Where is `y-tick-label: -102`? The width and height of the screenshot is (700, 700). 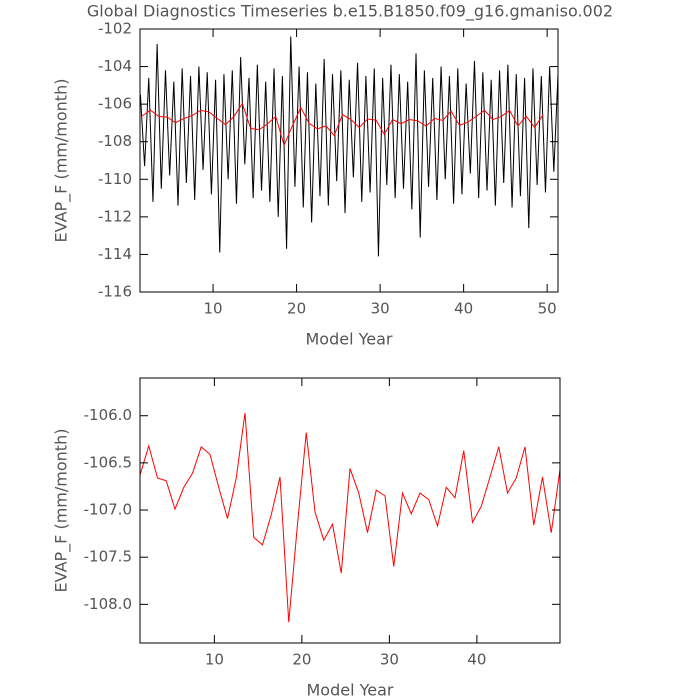 y-tick-label: -102 is located at coordinates (115, 29).